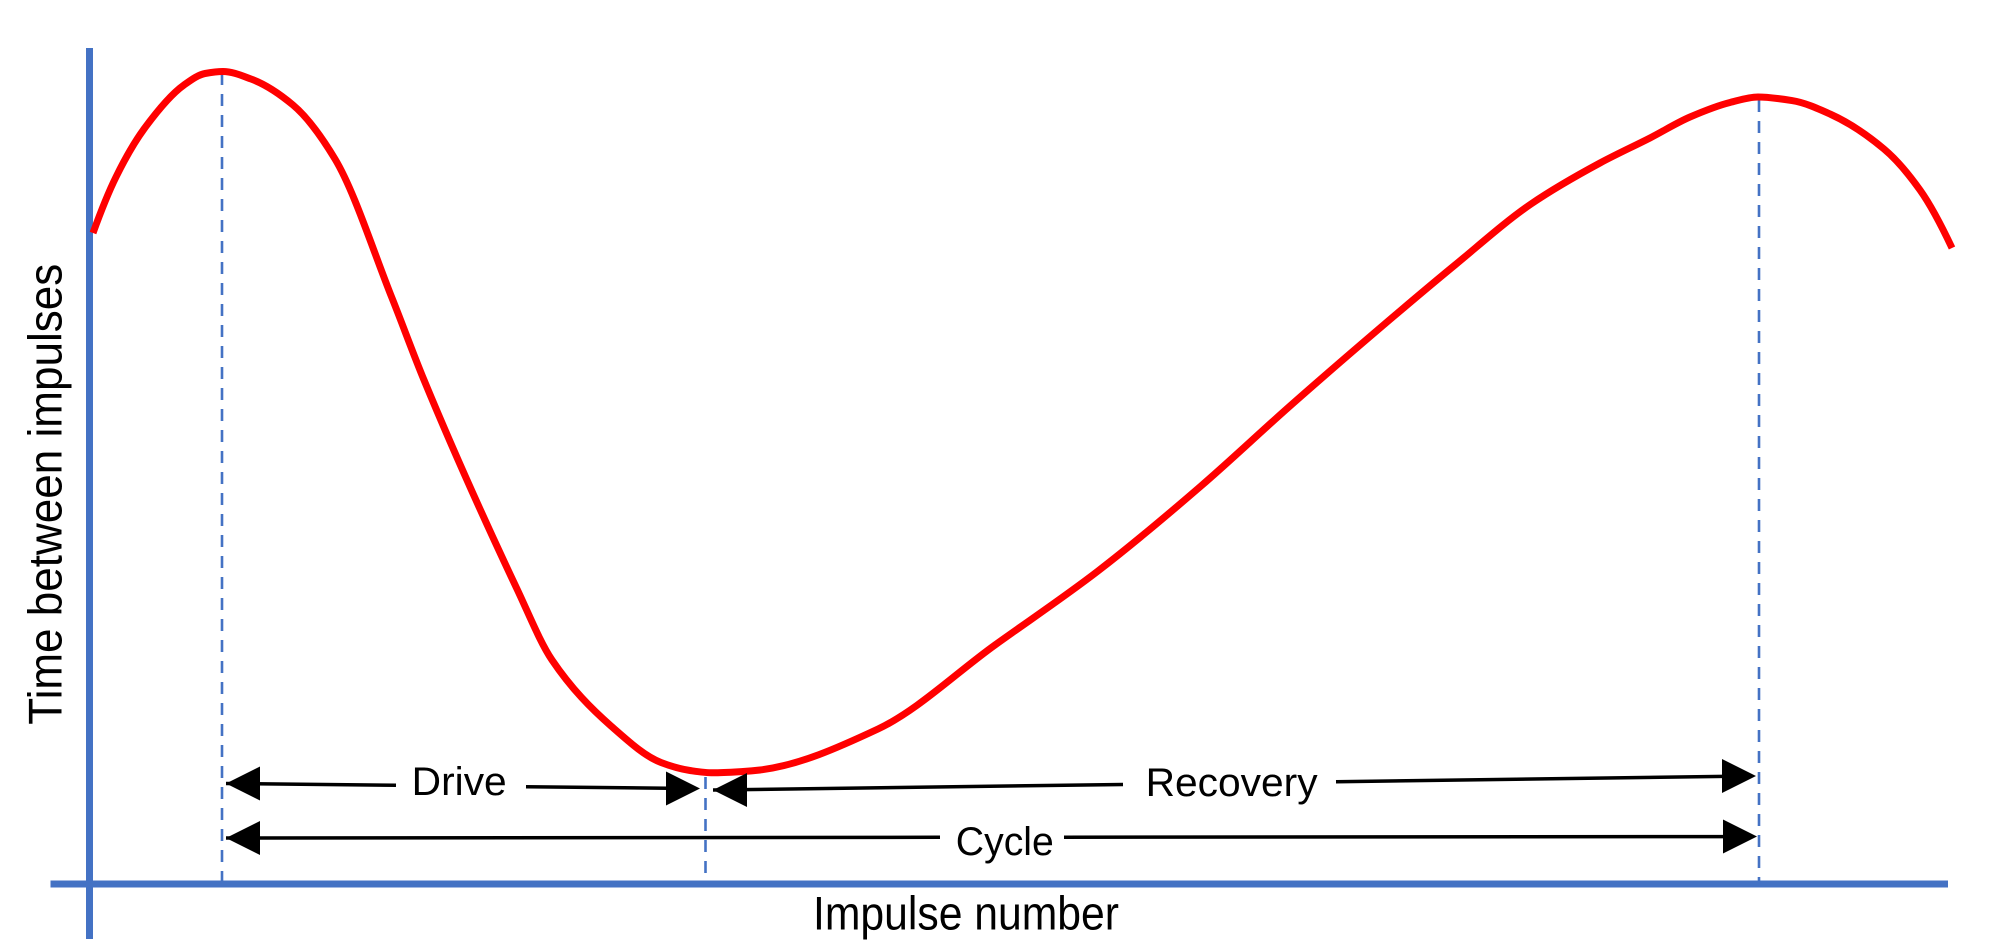 Image resolution: width=2000 pixels, height=948 pixels. Describe the element at coordinates (1232, 783) in the screenshot. I see `svg-text: Recovery` at that location.